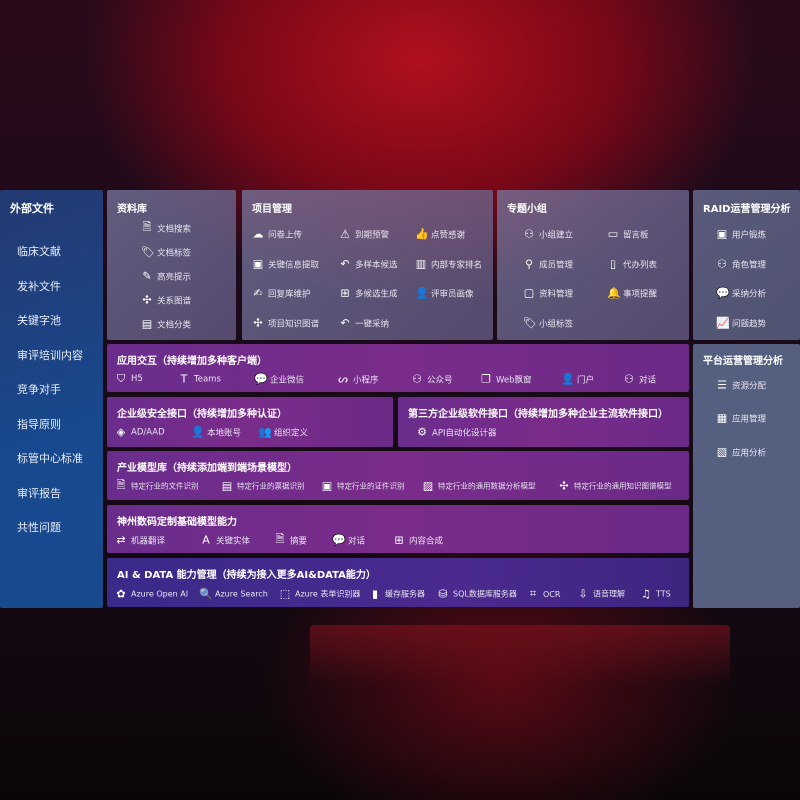  I want to click on interaction-item: ⚇ 公众号, so click(432, 379).